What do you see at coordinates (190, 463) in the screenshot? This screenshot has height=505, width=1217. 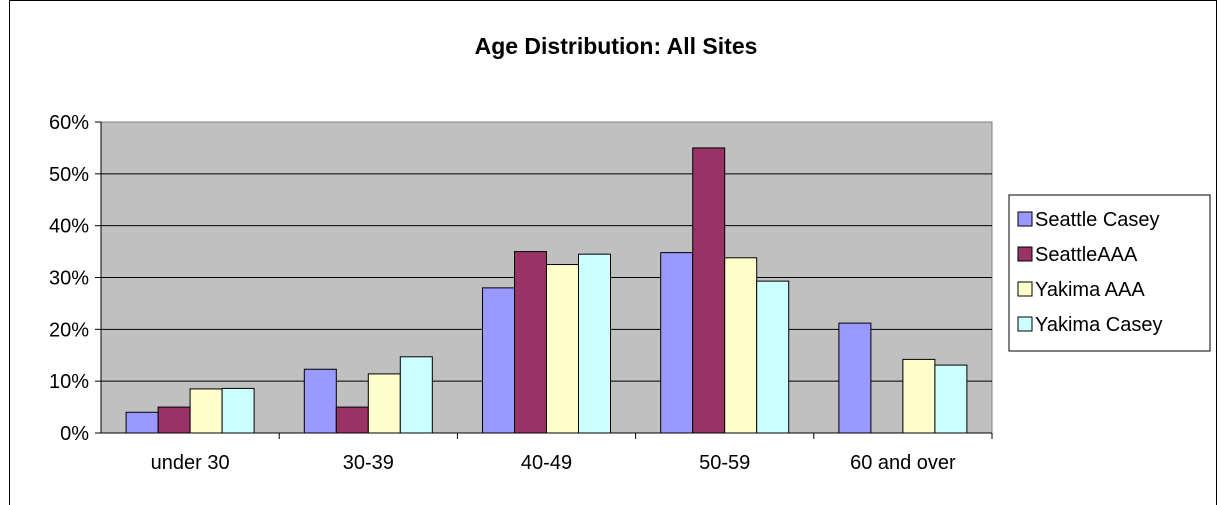 I see `x-tick-label: under 30` at bounding box center [190, 463].